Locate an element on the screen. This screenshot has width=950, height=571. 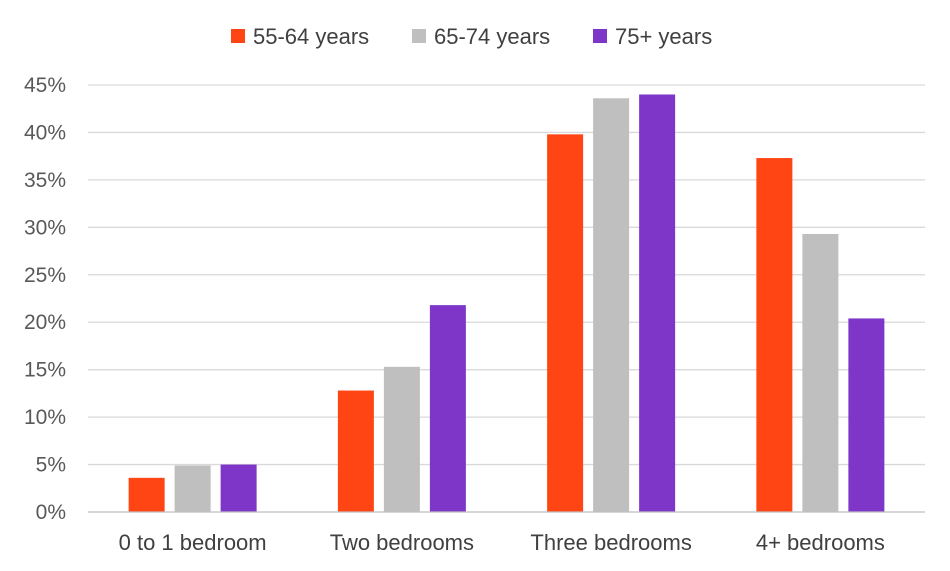
y-tick-label: 15% is located at coordinates (45, 370).